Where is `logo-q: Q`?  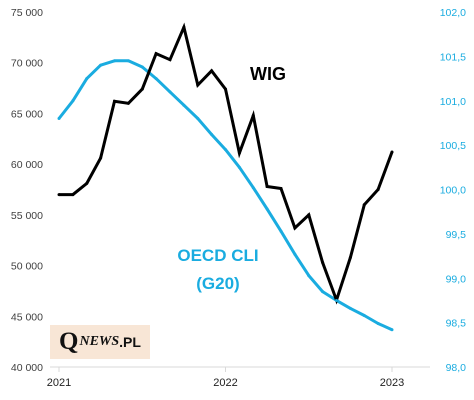 logo-q: Q is located at coordinates (69, 341).